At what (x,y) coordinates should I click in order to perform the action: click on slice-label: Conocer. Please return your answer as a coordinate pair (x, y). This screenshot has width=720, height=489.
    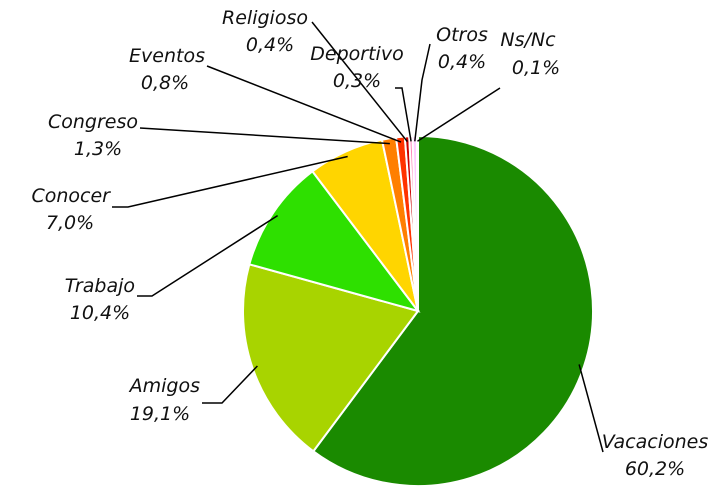
    Looking at the image, I should click on (71, 196).